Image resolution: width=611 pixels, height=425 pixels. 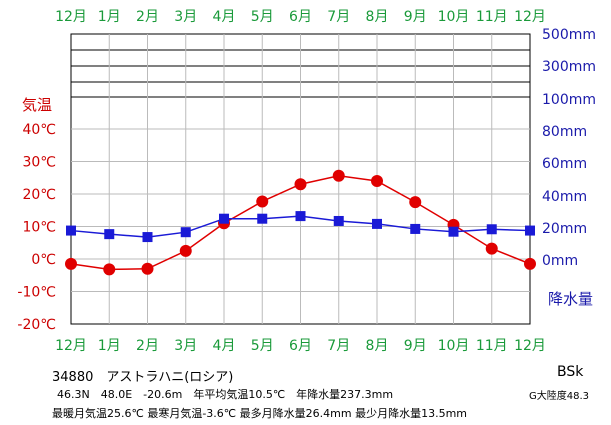 What do you see at coordinates (43, 260) in the screenshot?
I see `temperature-tick: 0℃` at bounding box center [43, 260].